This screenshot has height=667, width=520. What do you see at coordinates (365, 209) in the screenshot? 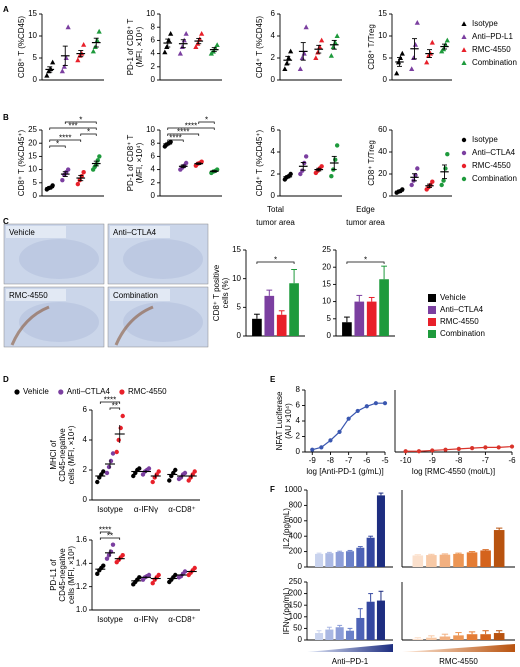
I see `chart-title: Edge` at bounding box center [365, 209].